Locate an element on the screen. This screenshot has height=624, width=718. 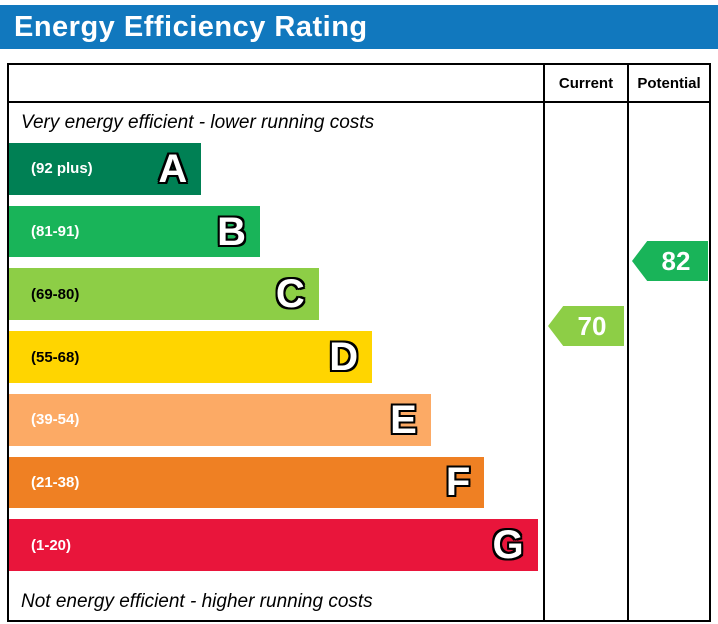
rating-band-d: (55-68) D is located at coordinates (191, 357).